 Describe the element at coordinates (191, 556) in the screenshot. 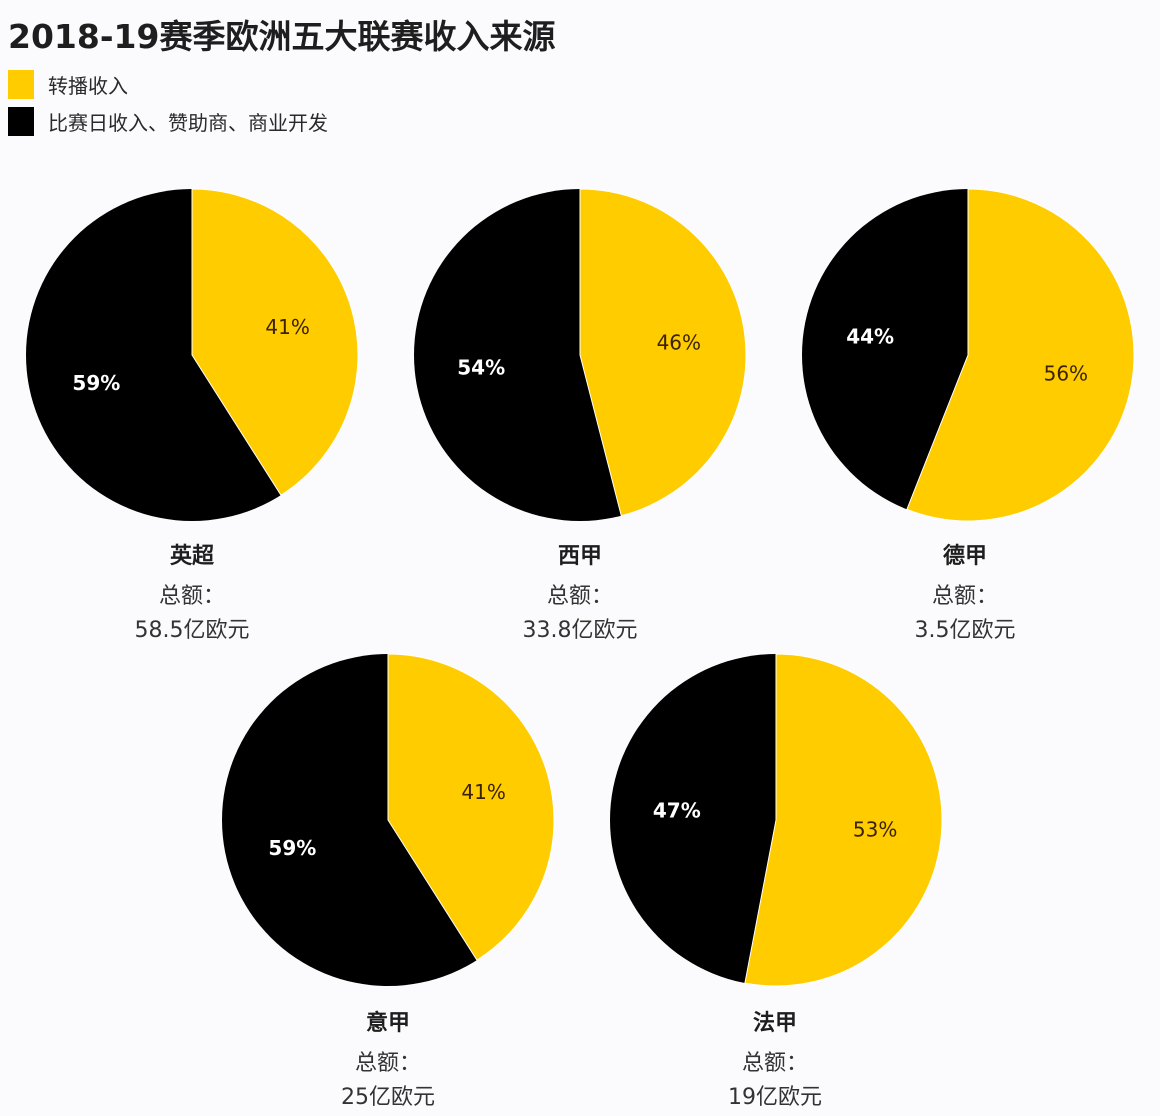

I see `league-name: 英超` at that location.